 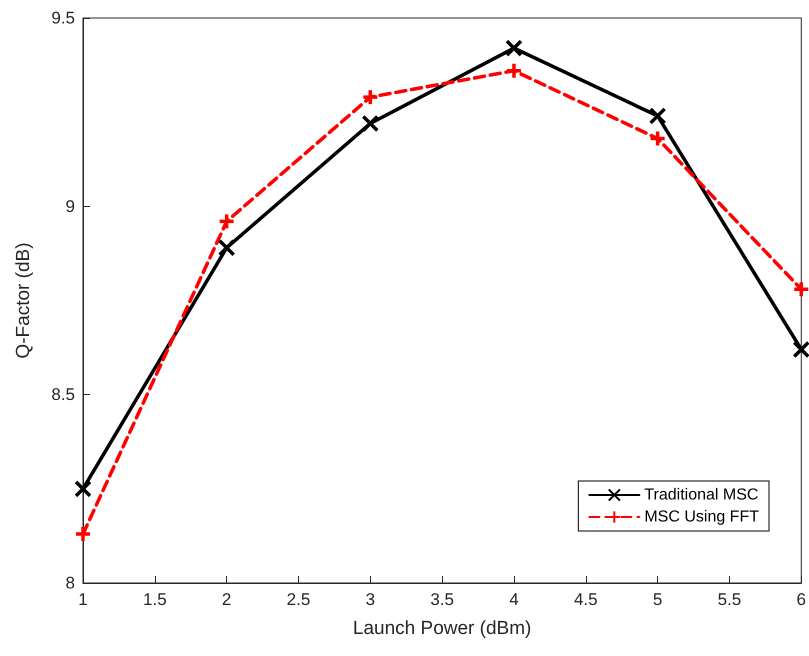 What do you see at coordinates (83, 599) in the screenshot?
I see `x-tick-label: 1` at bounding box center [83, 599].